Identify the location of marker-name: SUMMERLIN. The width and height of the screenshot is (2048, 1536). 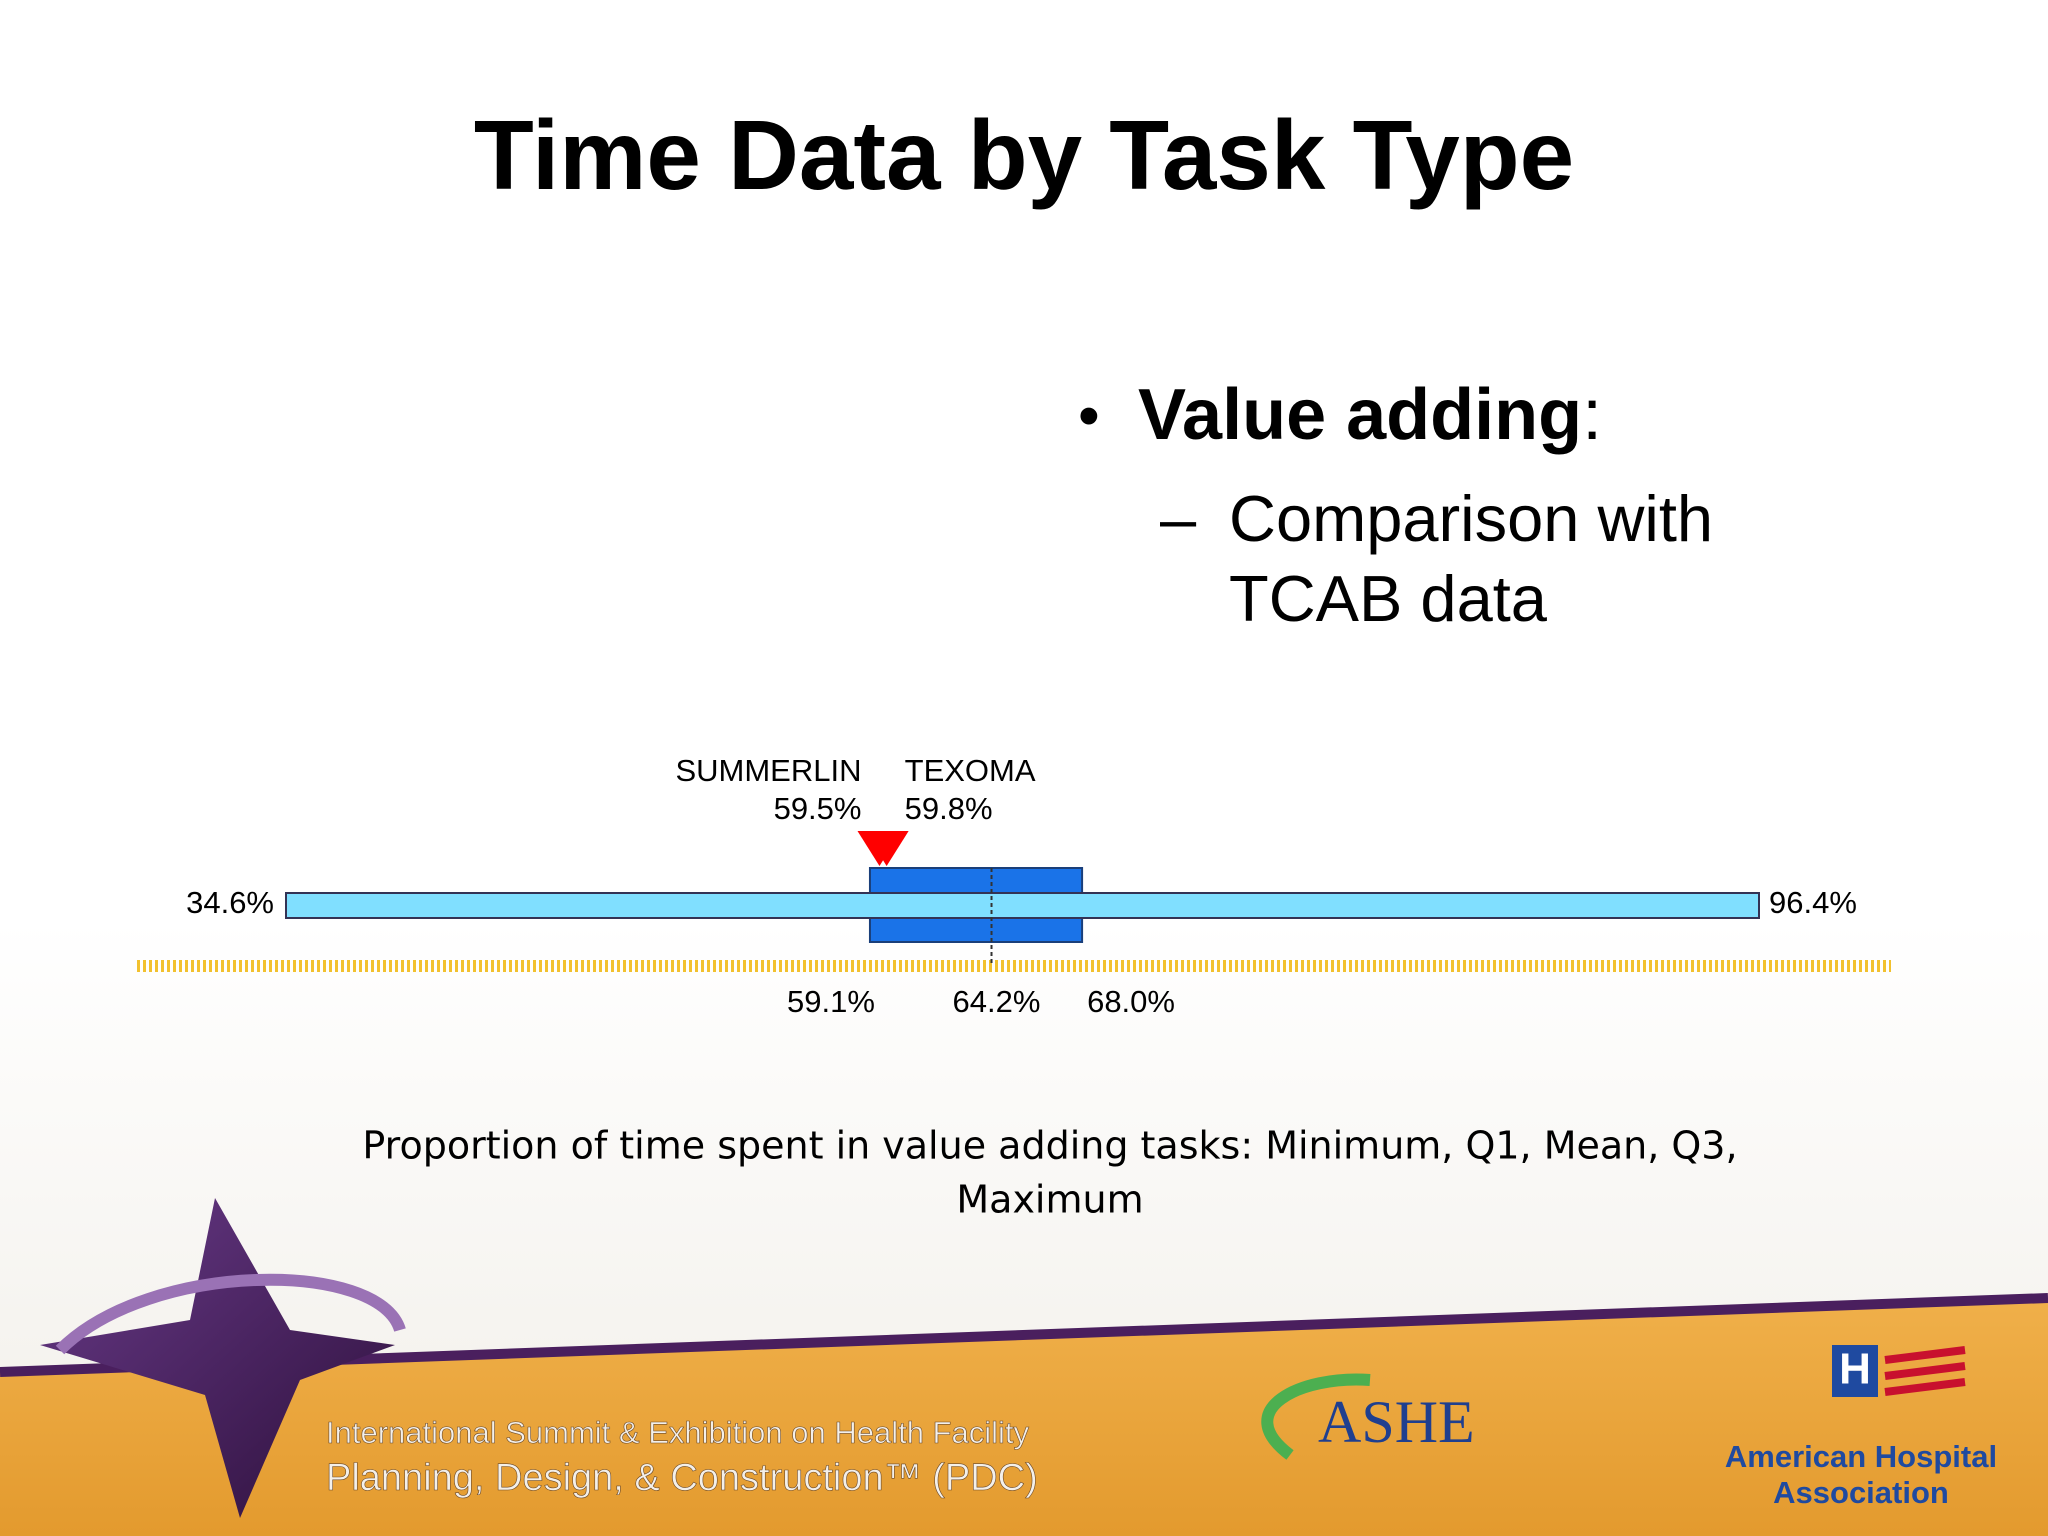
(768, 770).